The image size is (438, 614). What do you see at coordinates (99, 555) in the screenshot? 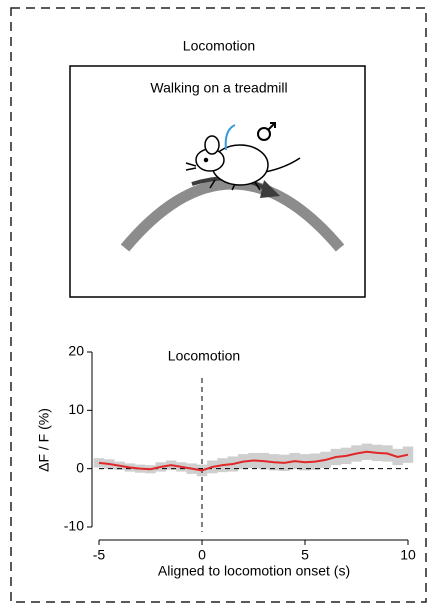
I see `x-tick-label: -5` at bounding box center [99, 555].